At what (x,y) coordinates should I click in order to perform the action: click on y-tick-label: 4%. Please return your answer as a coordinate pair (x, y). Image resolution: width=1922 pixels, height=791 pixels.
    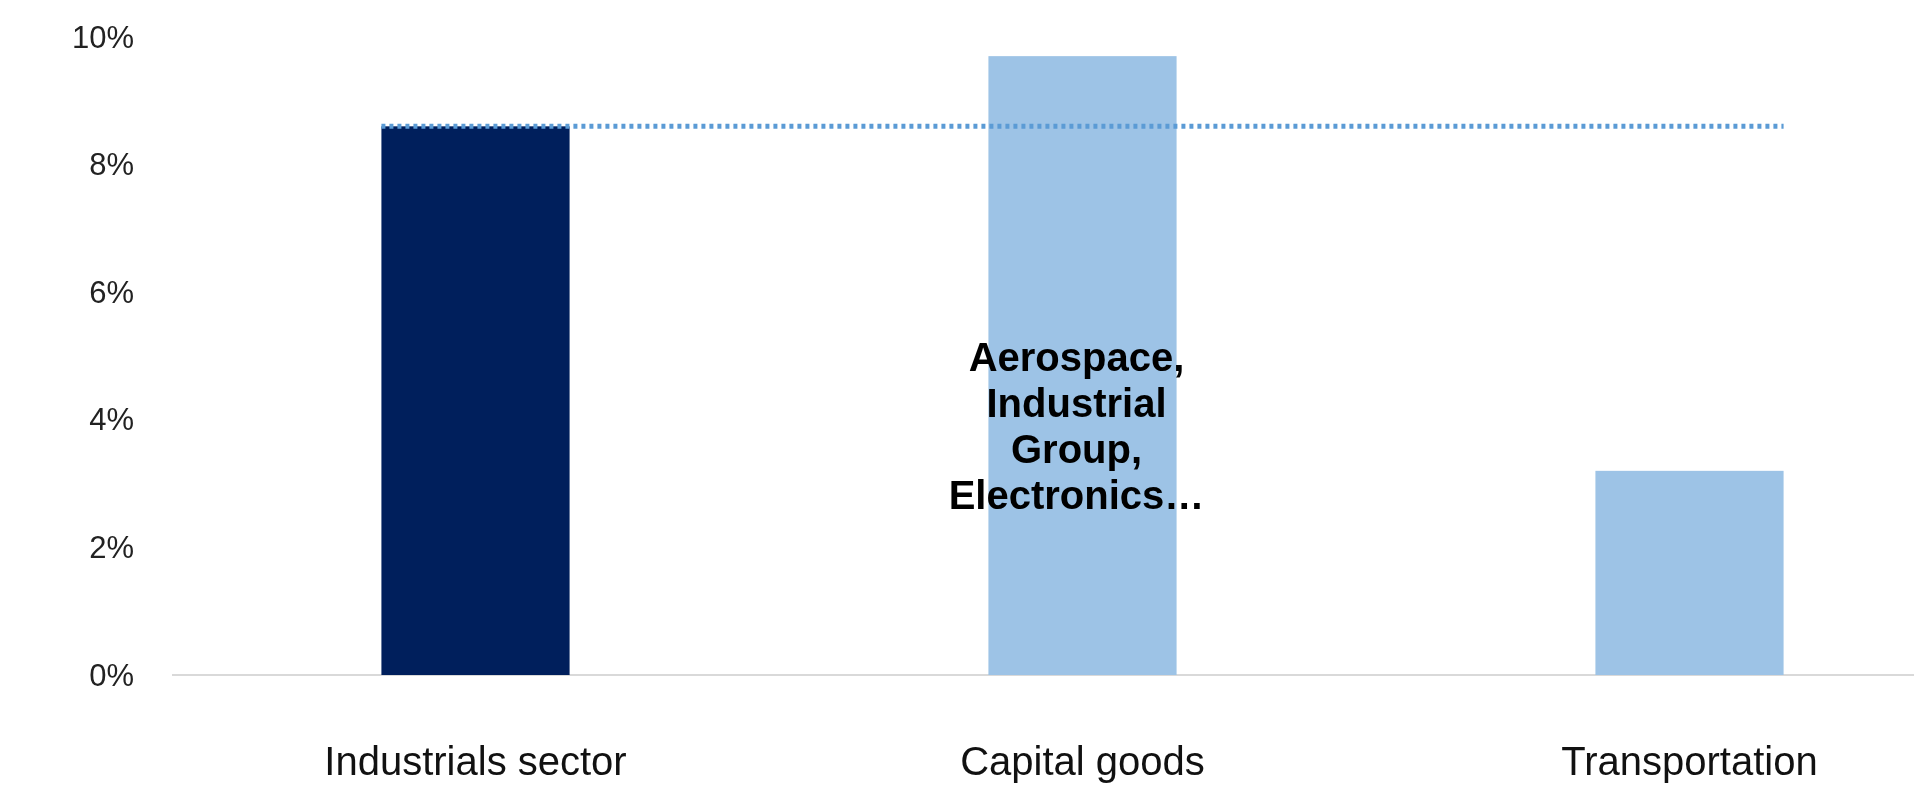
    Looking at the image, I should click on (111, 420).